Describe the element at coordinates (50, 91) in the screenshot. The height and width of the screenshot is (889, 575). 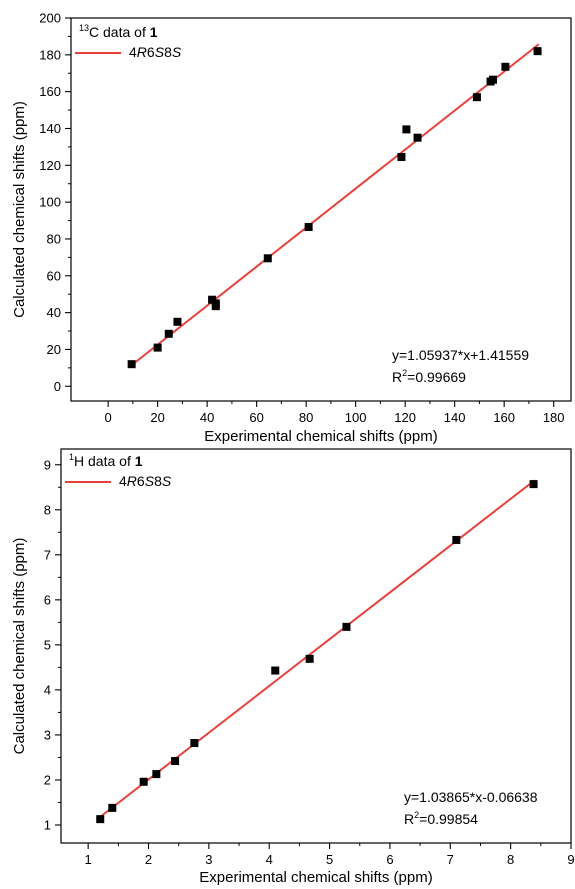
I see `y-tick-label: 160` at that location.